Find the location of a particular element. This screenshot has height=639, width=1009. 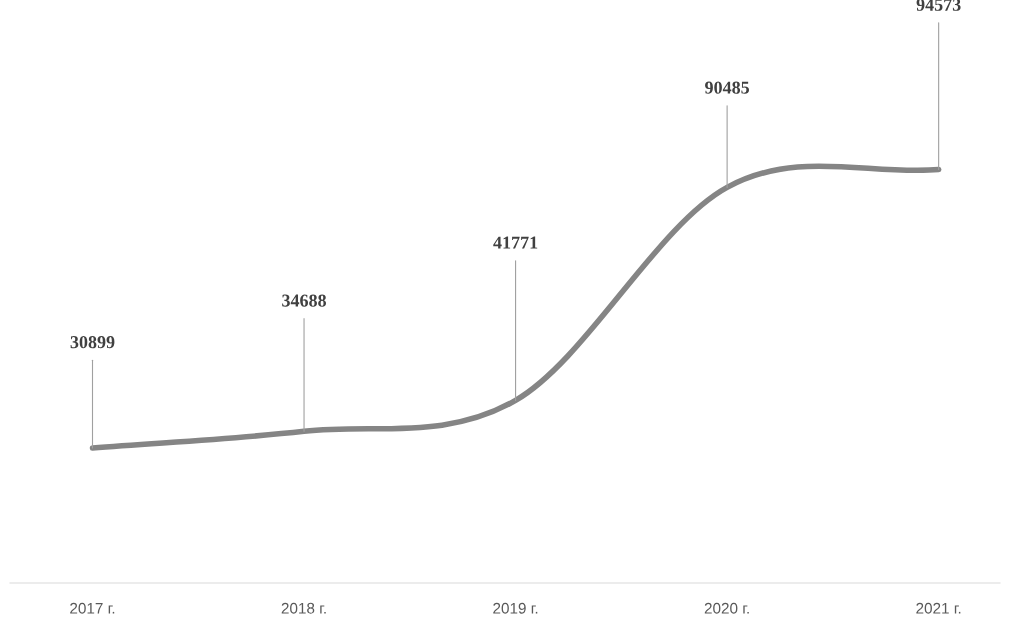

data-label: 34688 is located at coordinates (304, 300).